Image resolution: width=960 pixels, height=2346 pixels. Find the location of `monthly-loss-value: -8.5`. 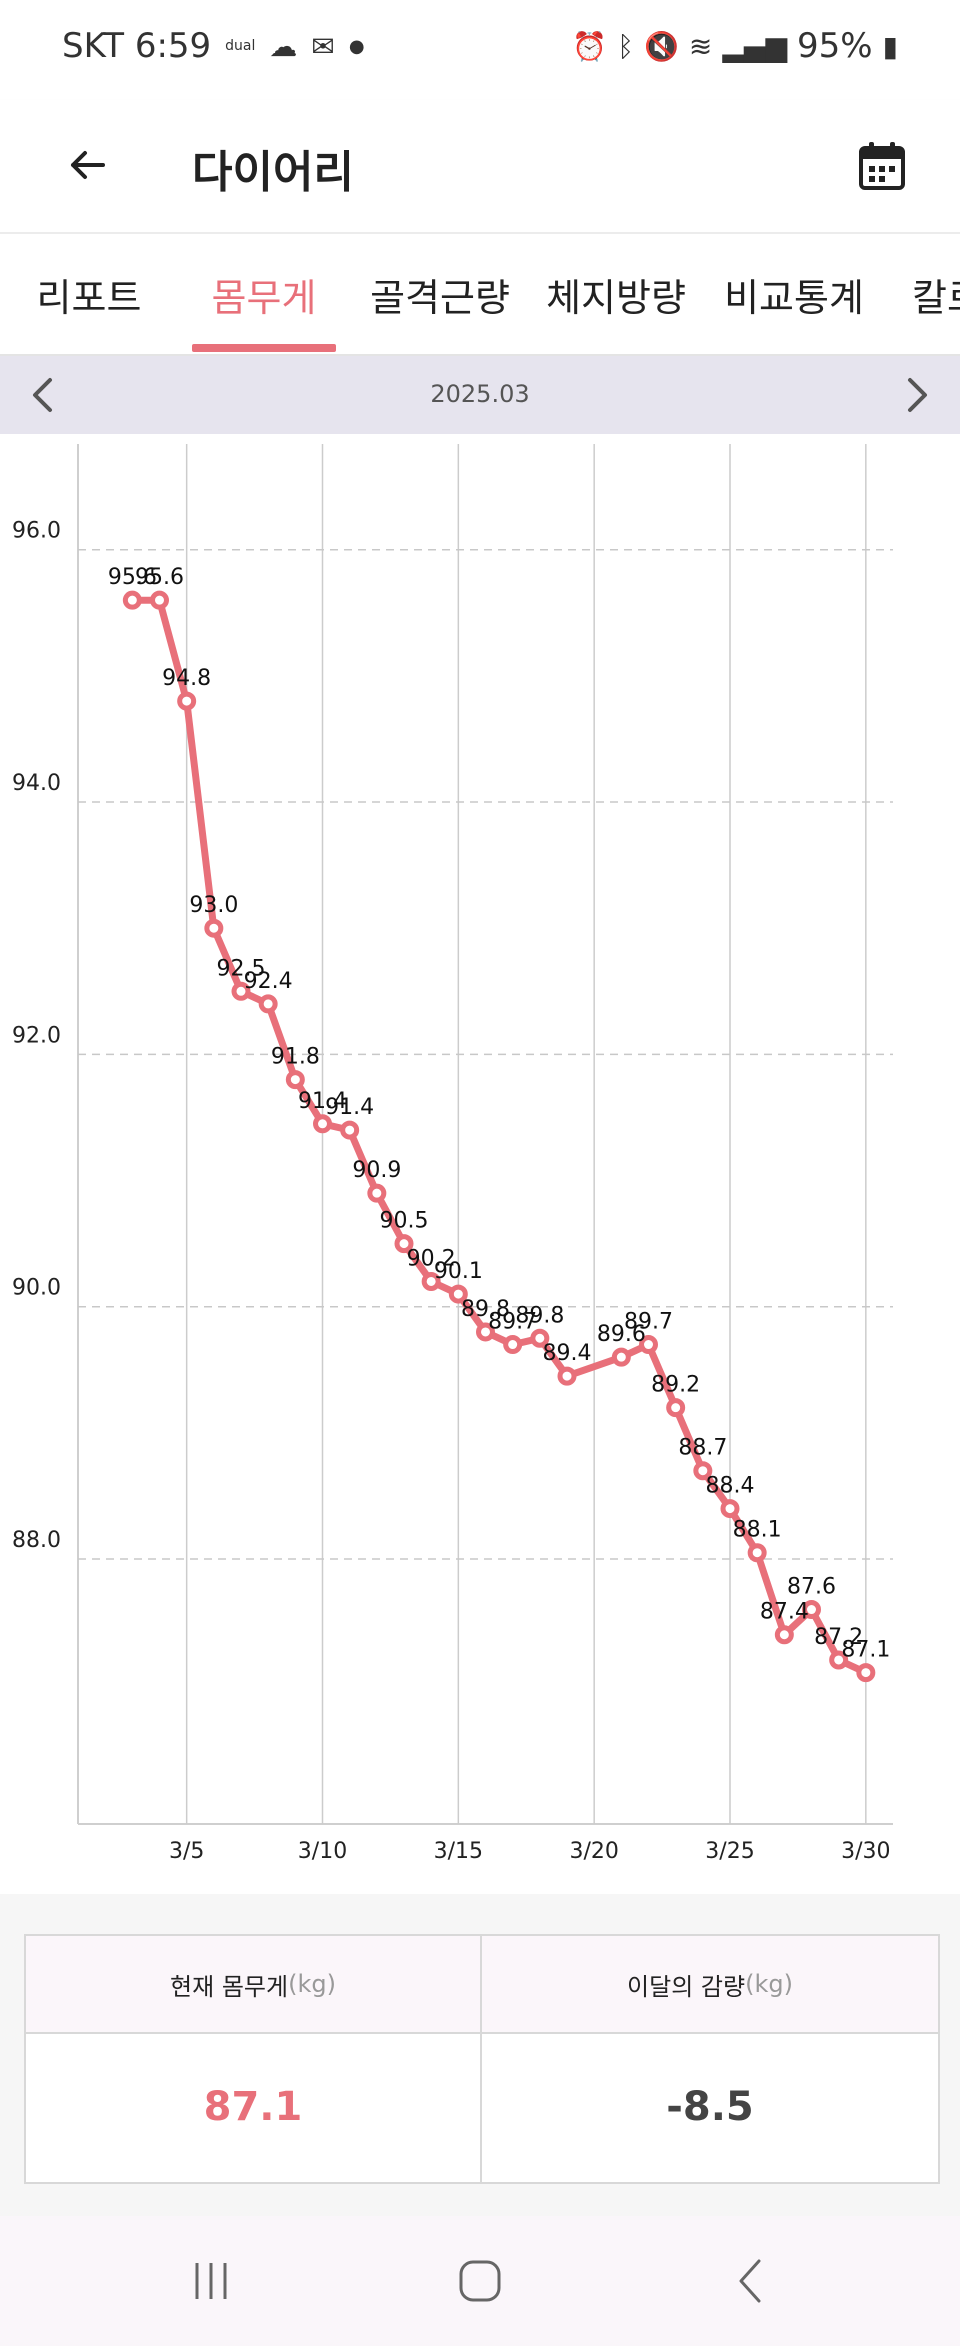

monthly-loss-value: -8.5 is located at coordinates (710, 2107).